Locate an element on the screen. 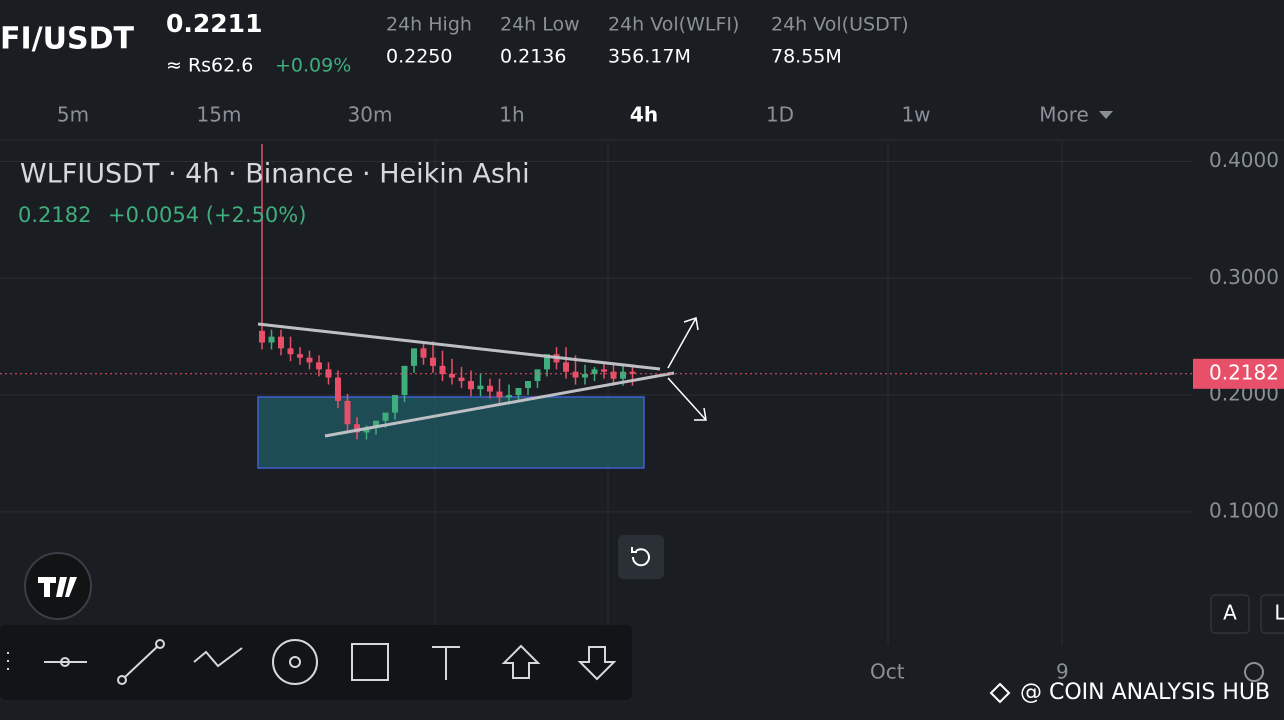  scale-button-label: L is located at coordinates (1279, 613).